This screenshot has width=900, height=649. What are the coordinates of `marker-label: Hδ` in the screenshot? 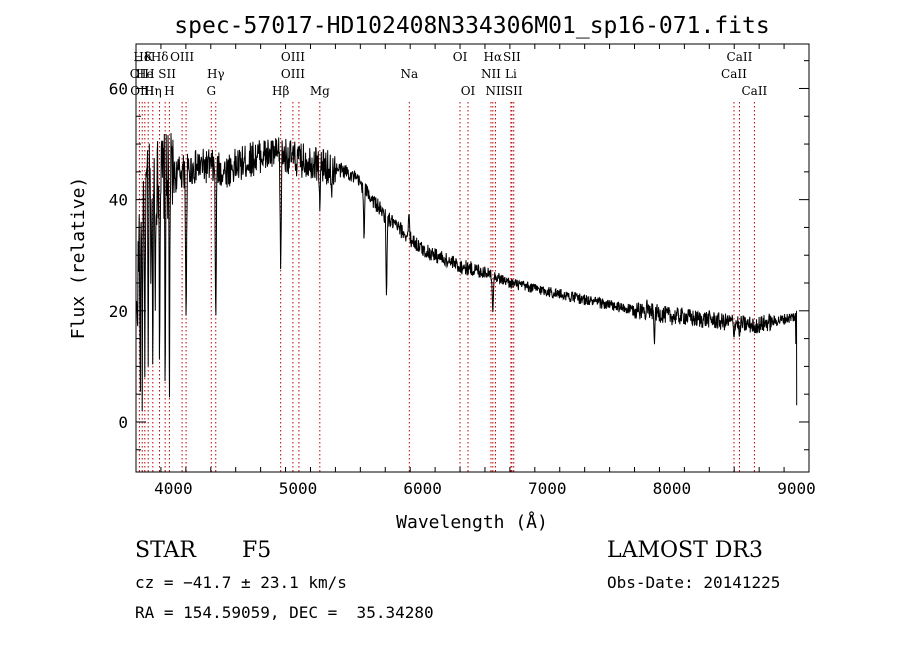 It's located at (160, 57).